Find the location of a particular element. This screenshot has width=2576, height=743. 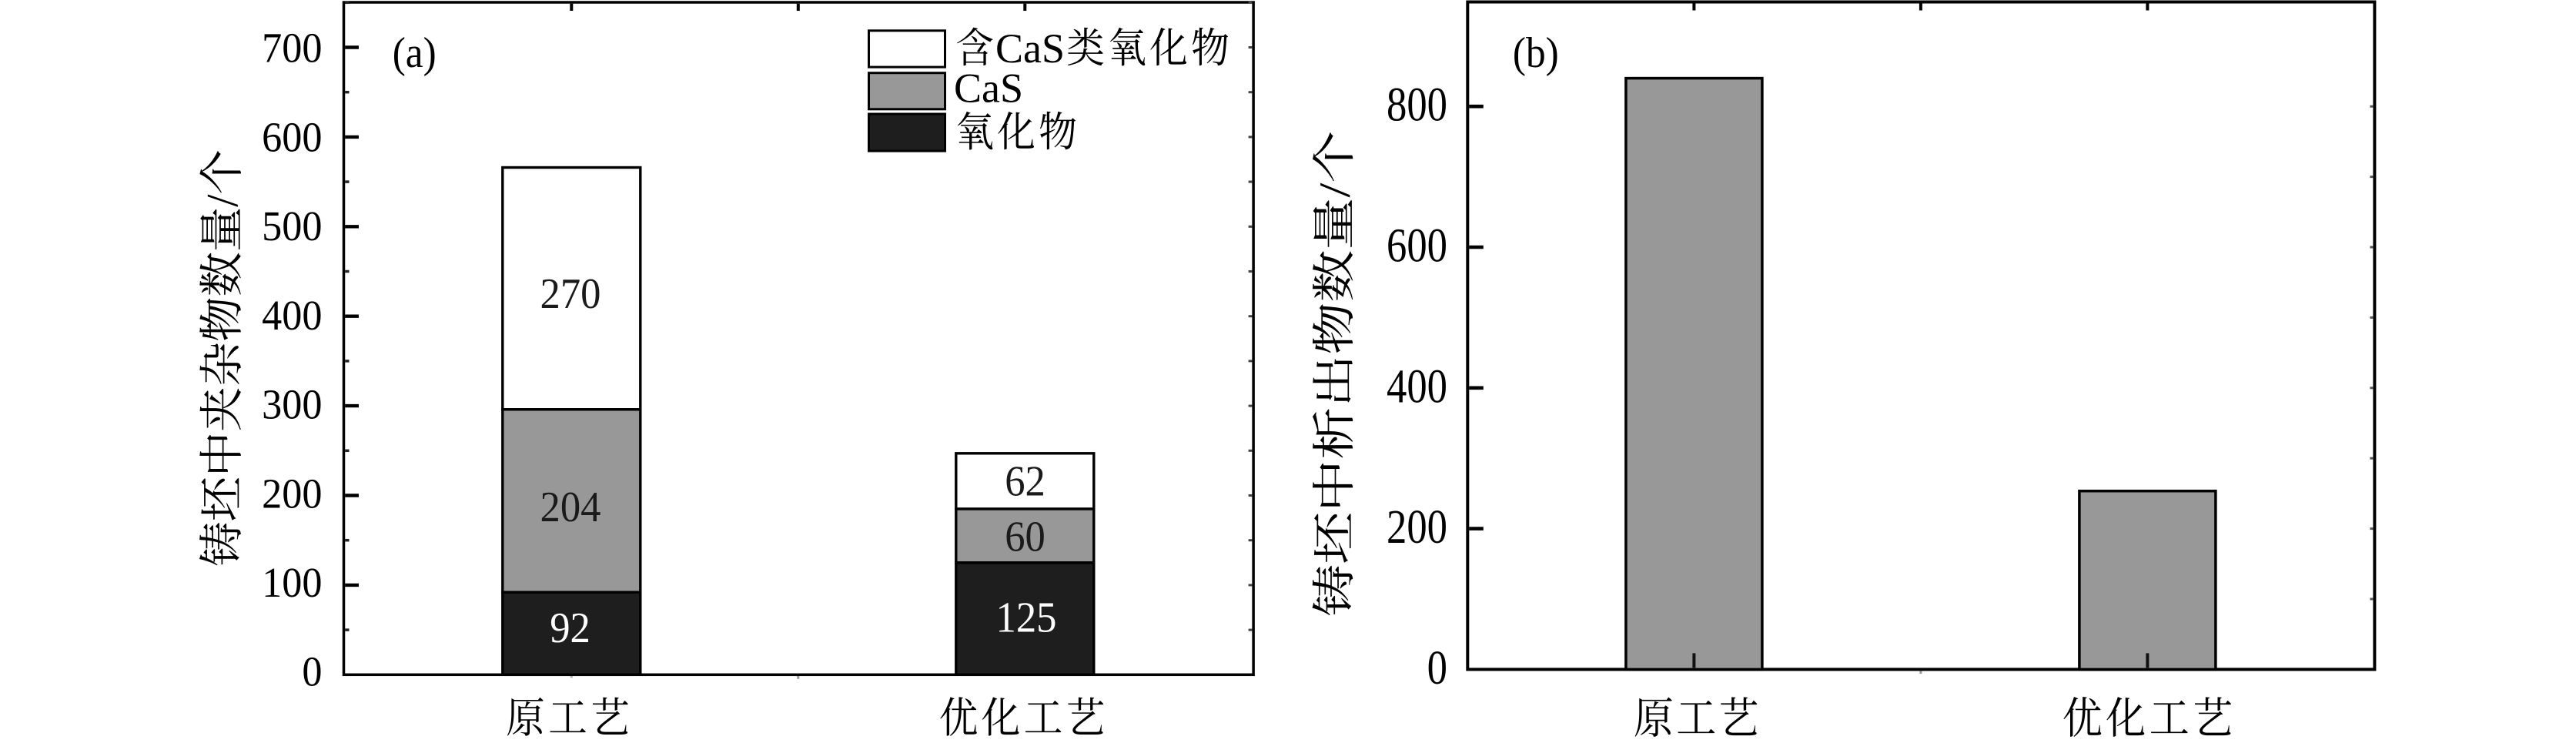

svg-text: 60 is located at coordinates (1025, 537).